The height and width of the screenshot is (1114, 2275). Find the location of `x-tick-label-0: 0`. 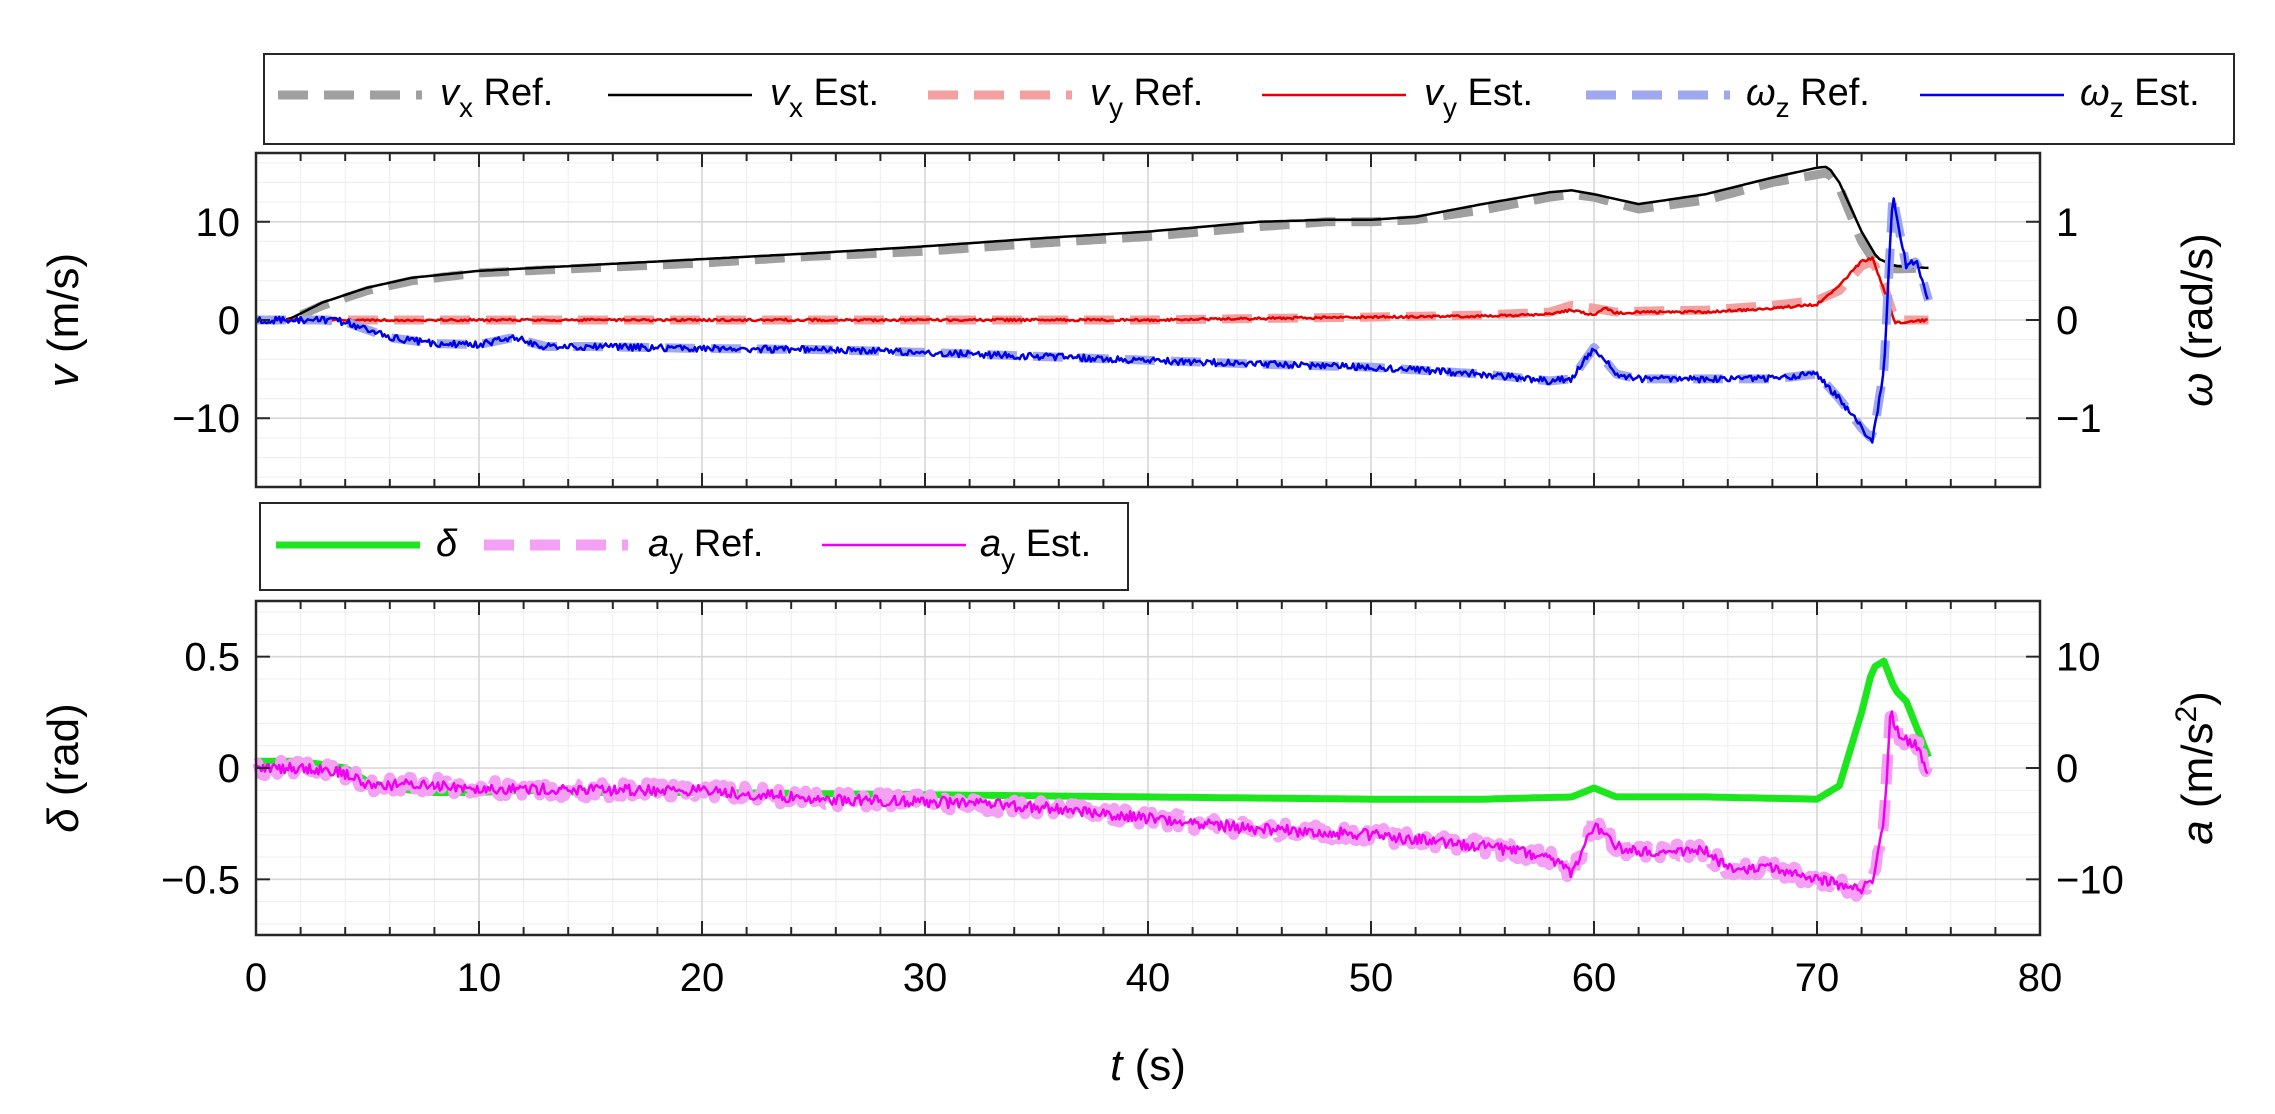

x-tick-label-0: 0 is located at coordinates (256, 978).